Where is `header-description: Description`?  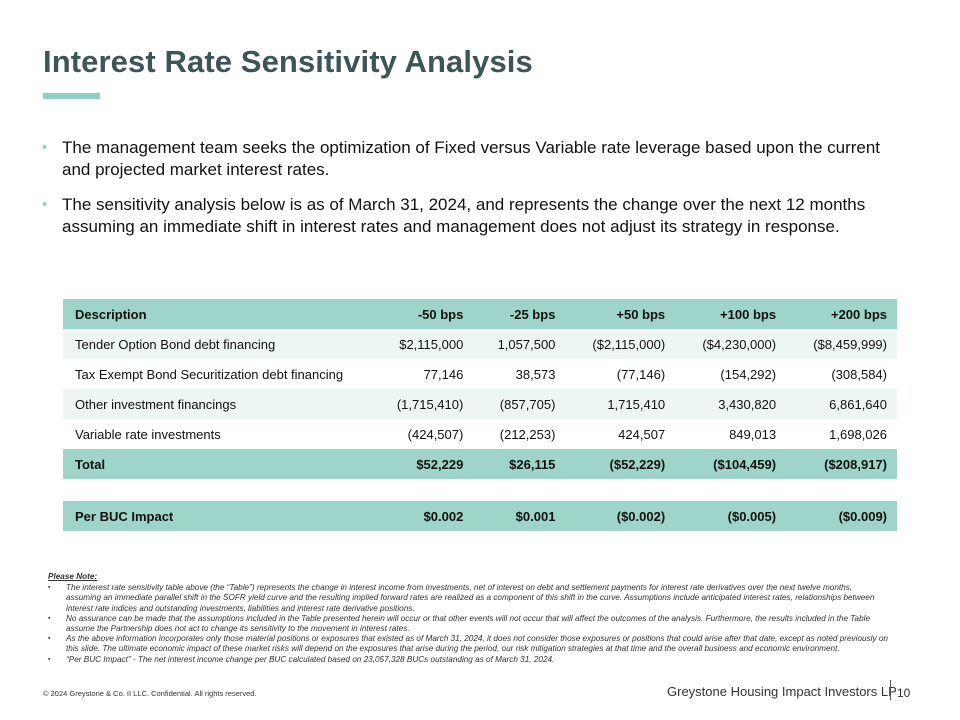
header-description: Description is located at coordinates (111, 314).